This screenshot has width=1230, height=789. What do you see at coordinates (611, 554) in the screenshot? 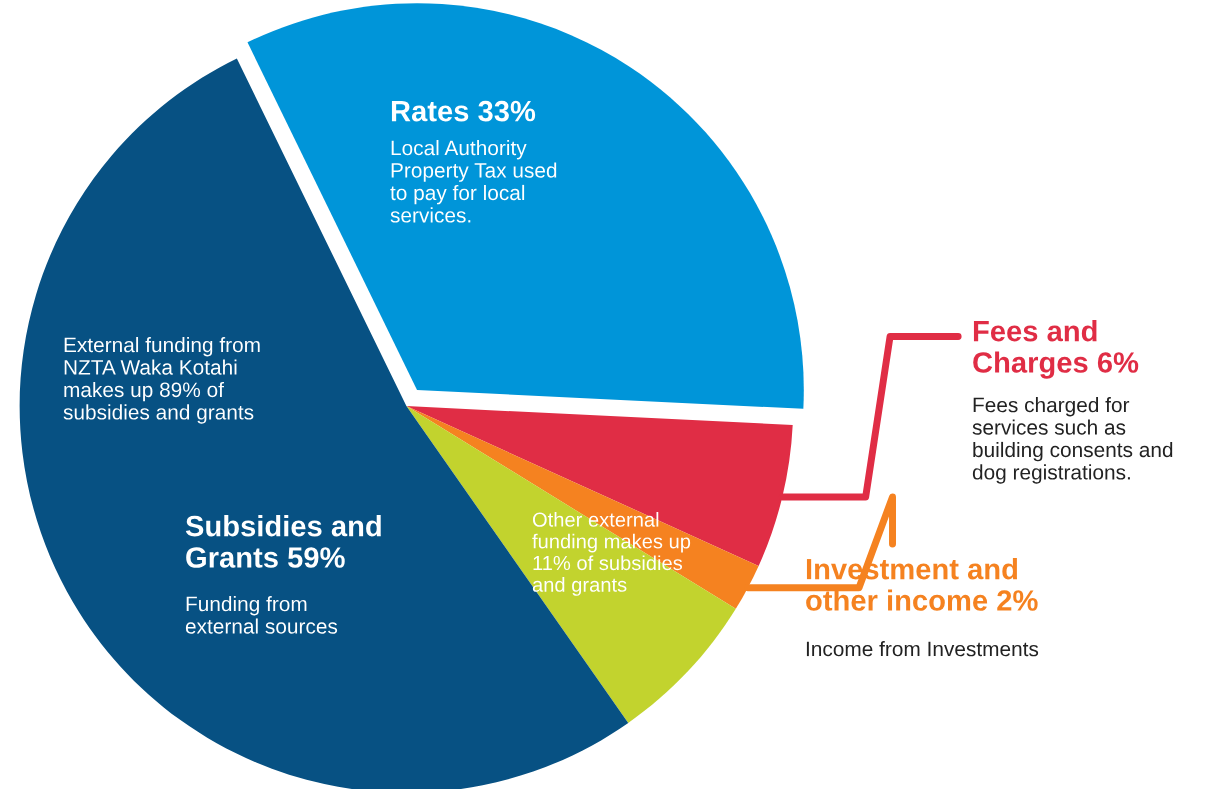
I see `slice-label: Other external funding makes up 11% of subsidies and grants` at bounding box center [611, 554].